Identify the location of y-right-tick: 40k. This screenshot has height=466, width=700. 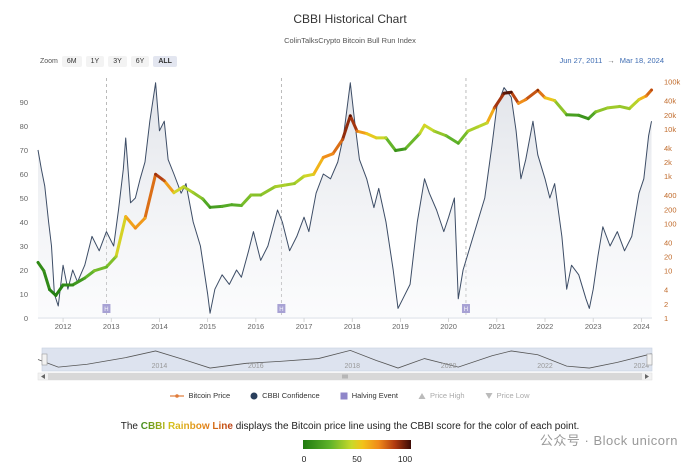
(670, 101).